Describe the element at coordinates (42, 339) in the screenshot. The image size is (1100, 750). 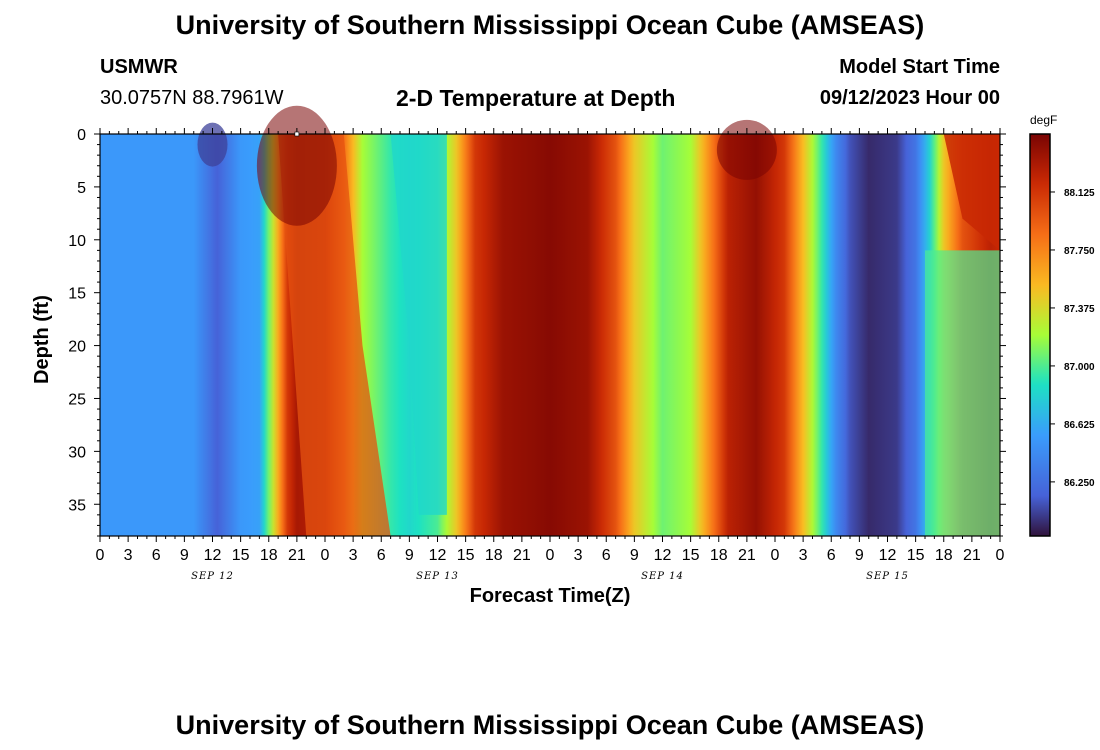
I see `y-axis-title: Depth (ft)` at that location.